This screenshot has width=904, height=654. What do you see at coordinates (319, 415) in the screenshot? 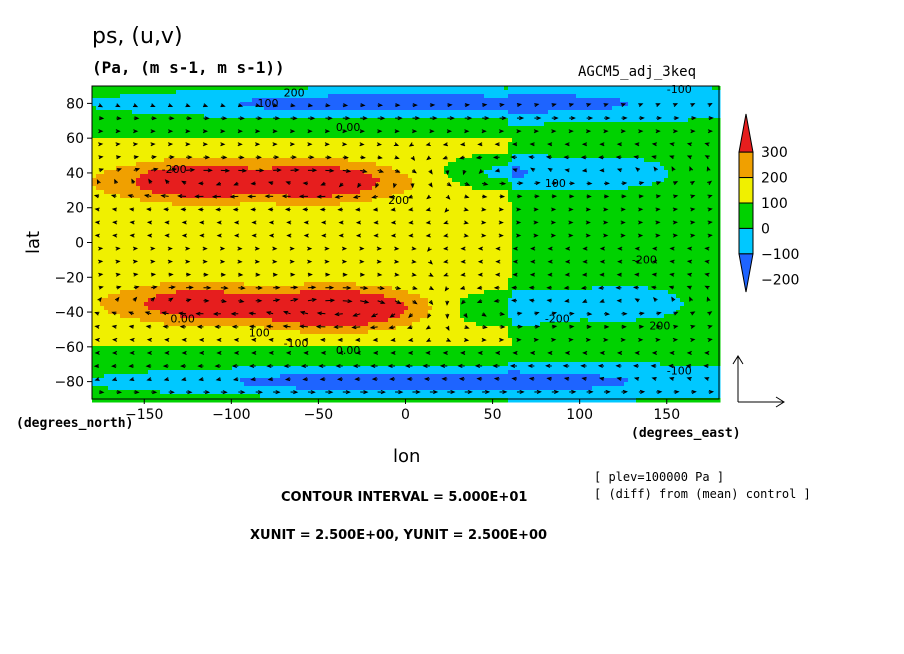
I see `x-tick-label: −50` at bounding box center [319, 415].